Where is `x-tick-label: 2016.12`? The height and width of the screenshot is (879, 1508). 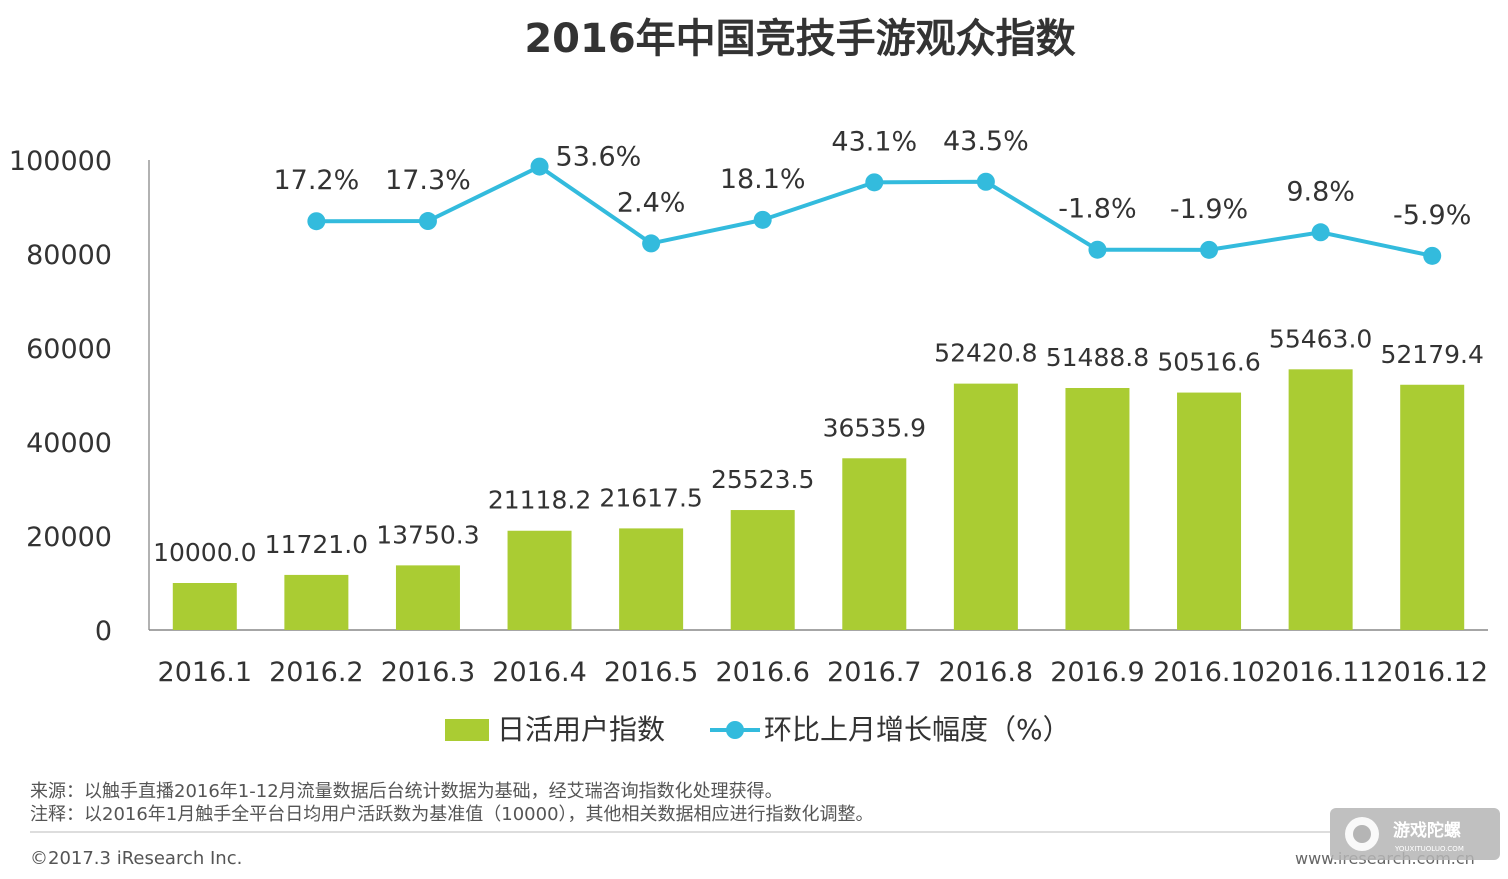
x-tick-label: 2016.12 is located at coordinates (1432, 672).